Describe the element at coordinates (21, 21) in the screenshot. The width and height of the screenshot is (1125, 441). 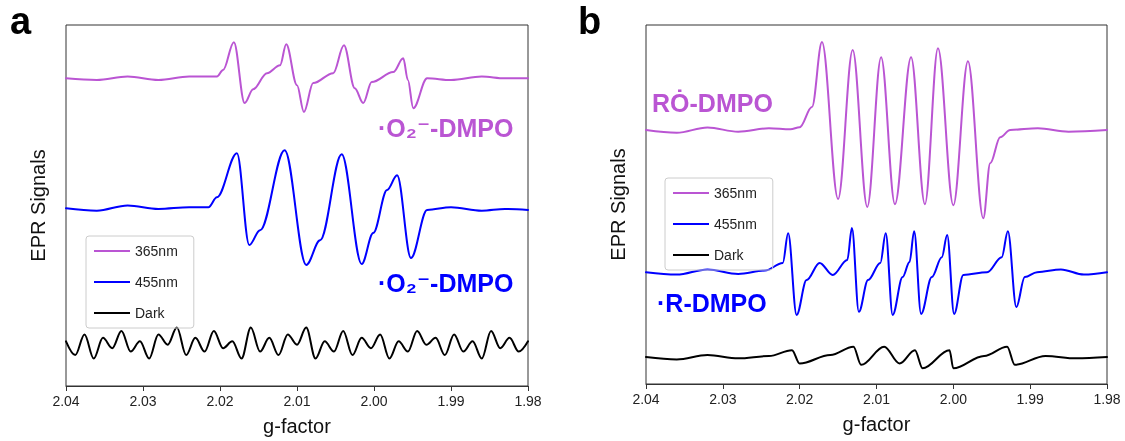
I see `text: a` at that location.